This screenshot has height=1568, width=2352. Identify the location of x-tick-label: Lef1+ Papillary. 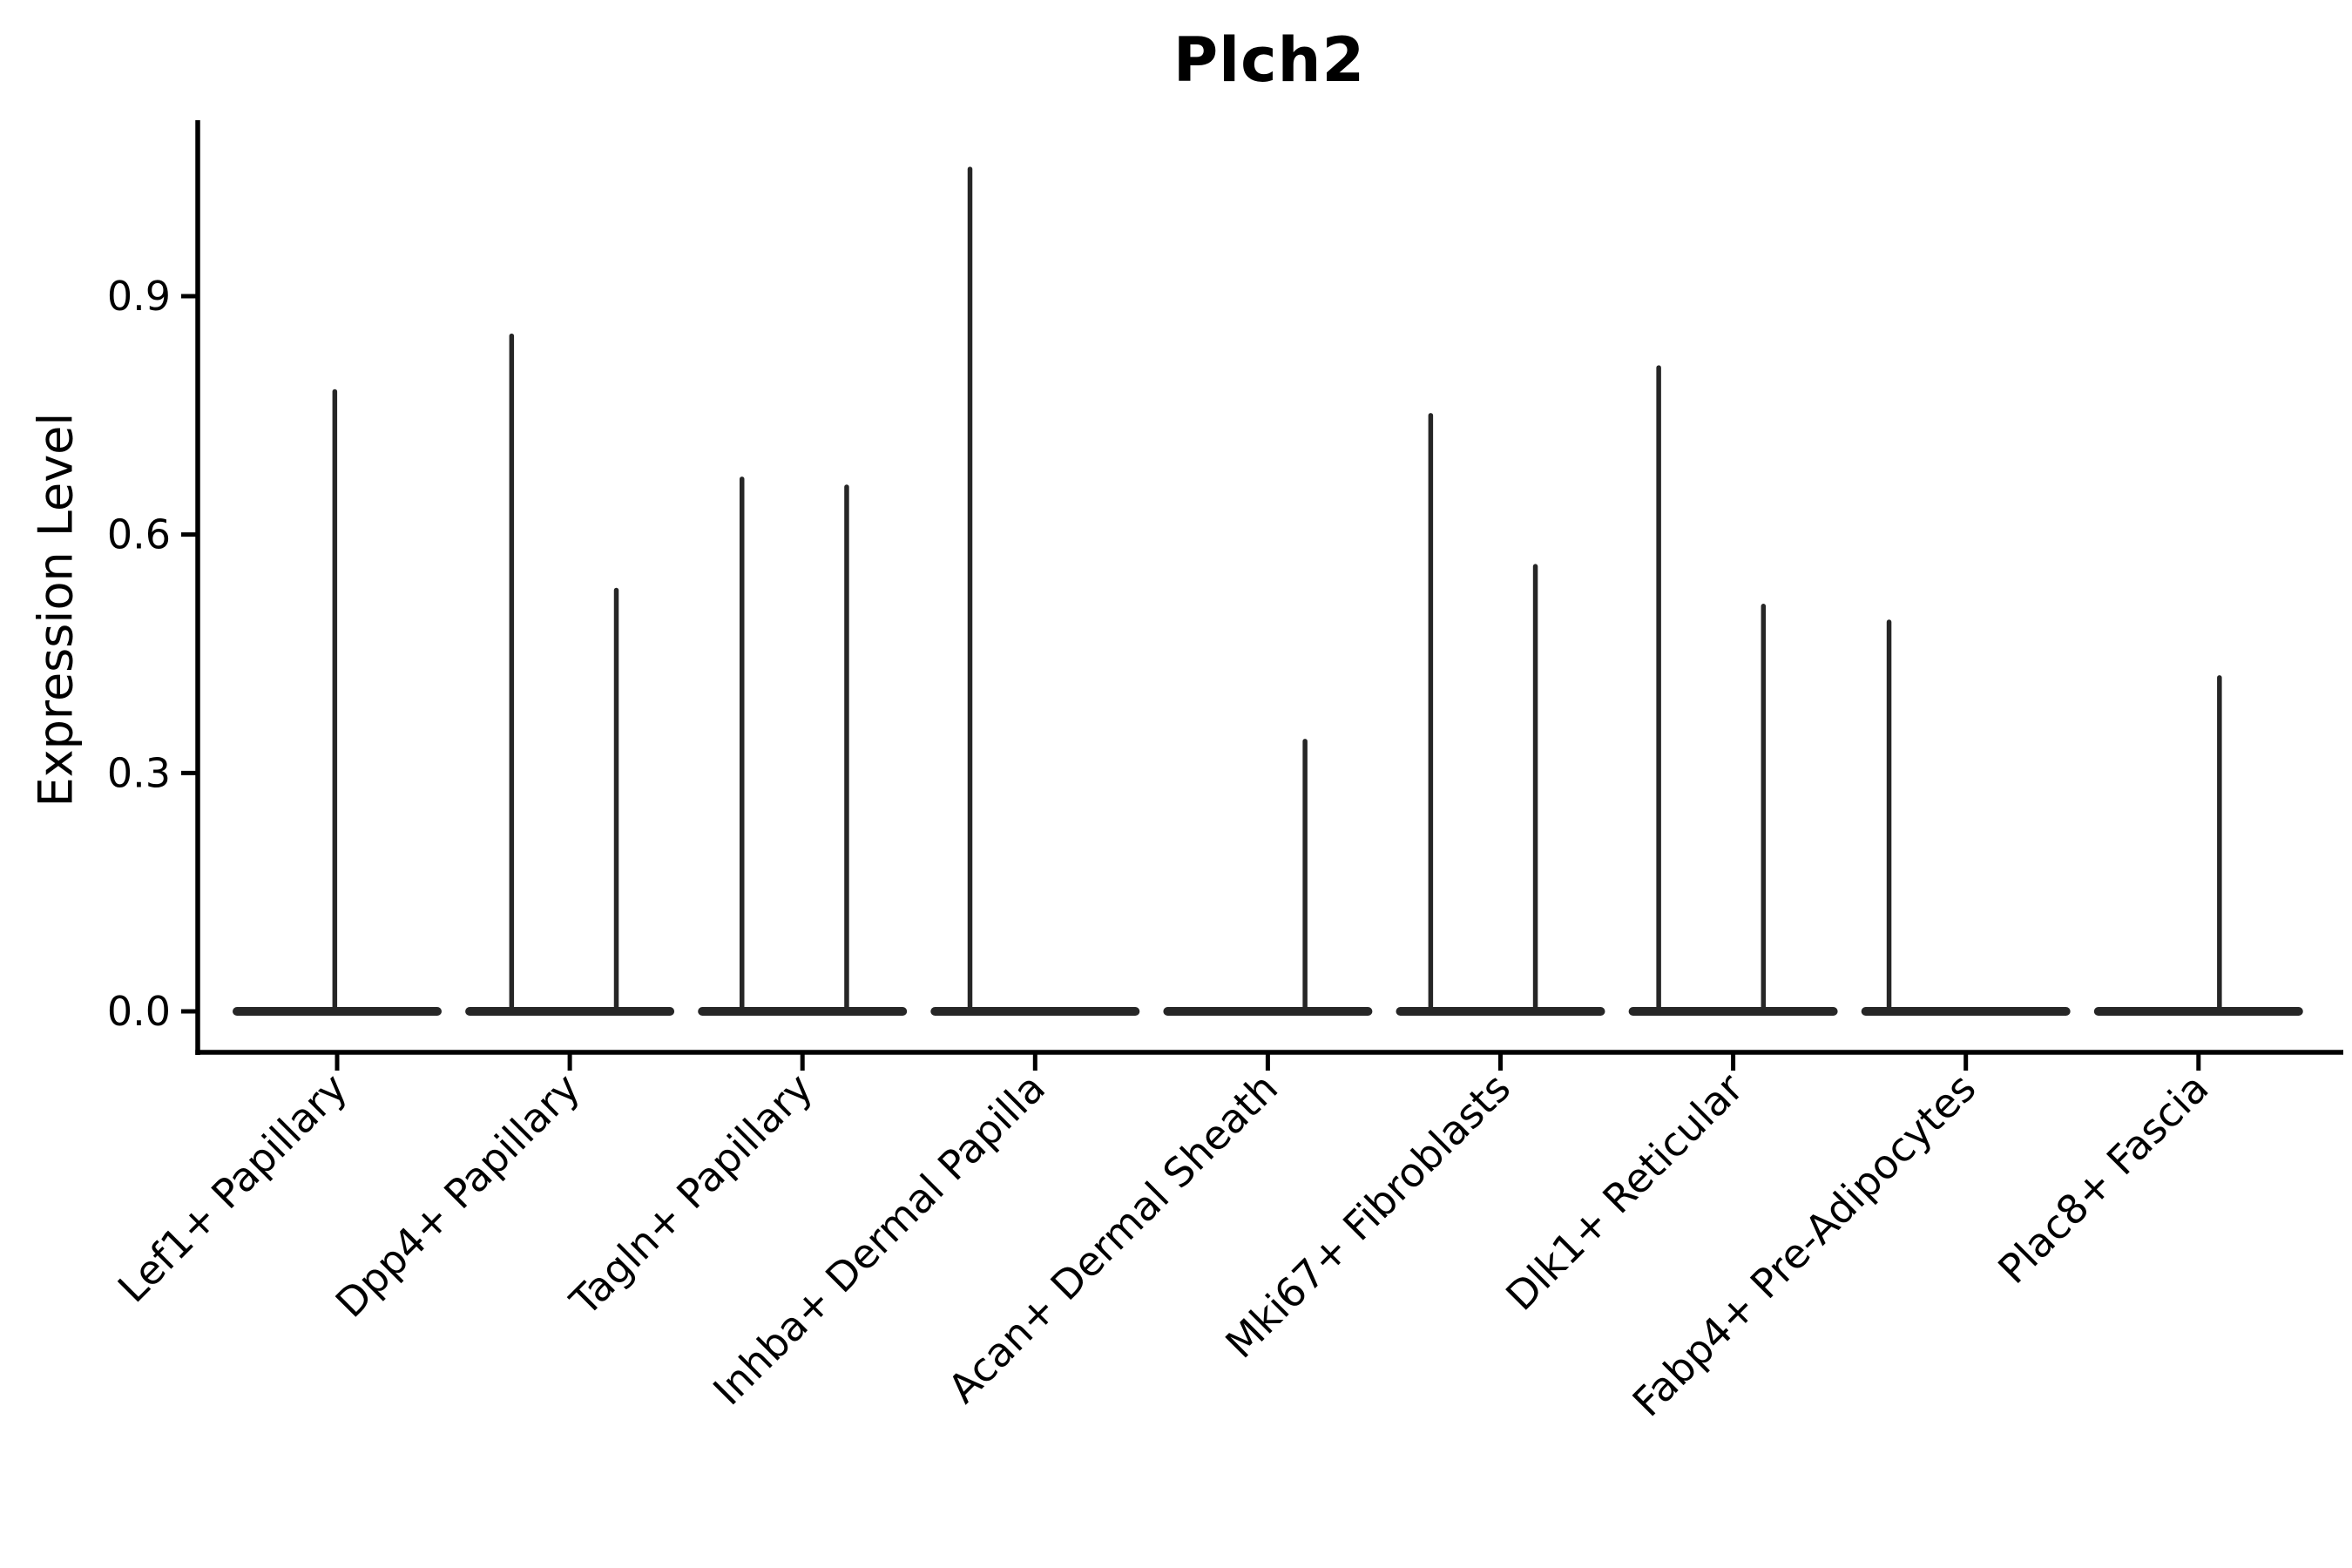
(233, 1188).